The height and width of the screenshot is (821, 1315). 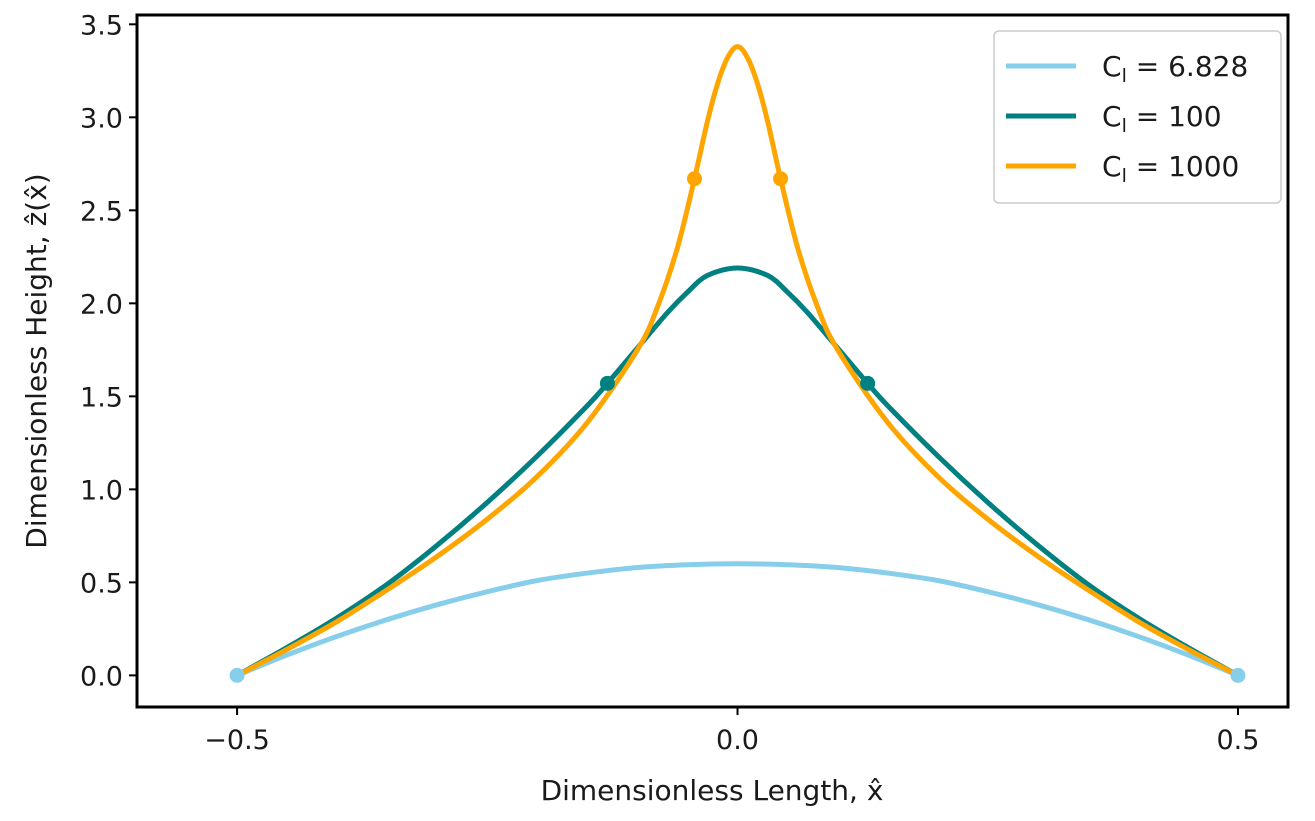 What do you see at coordinates (36, 360) in the screenshot?
I see `y-axis-label: Dimensionless Height, ẑ(x̂)` at bounding box center [36, 360].